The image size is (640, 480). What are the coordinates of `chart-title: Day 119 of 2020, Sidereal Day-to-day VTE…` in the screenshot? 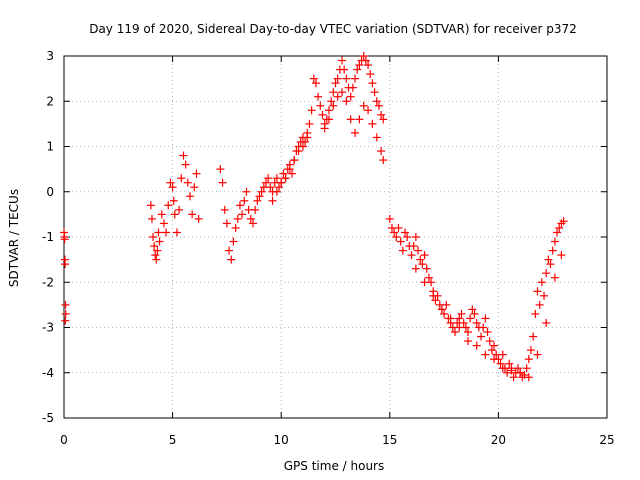 It's located at (333, 29).